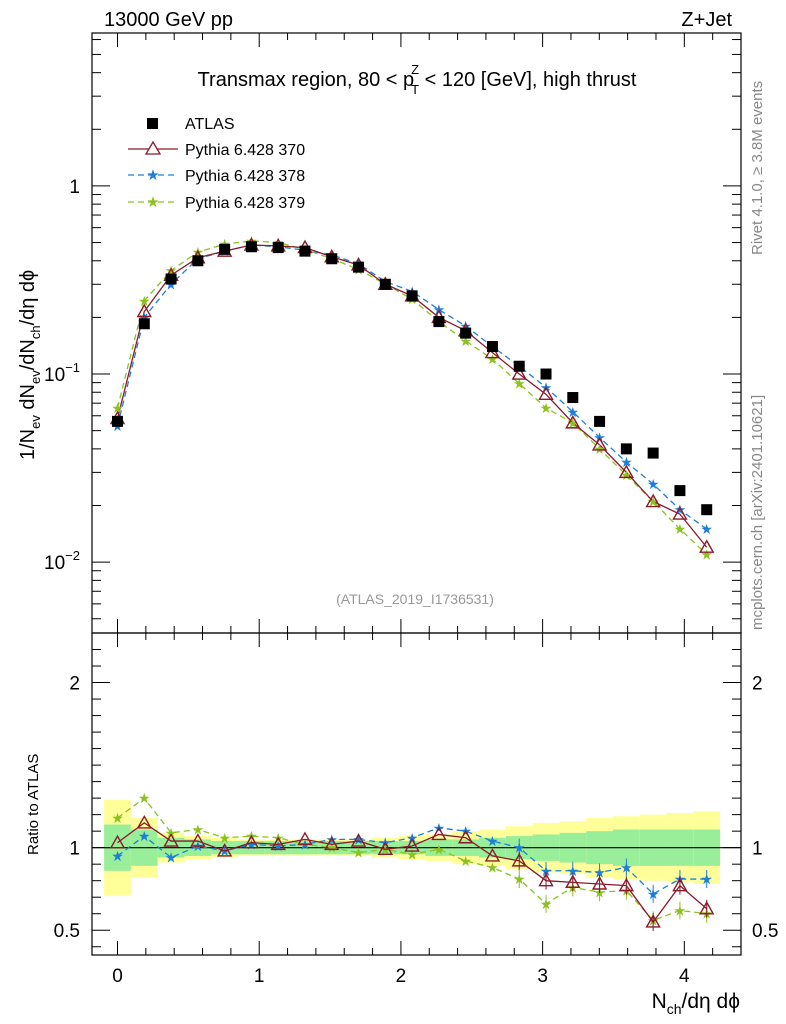 The image size is (786, 1024). I want to click on legend-marker-square, so click(152, 123).